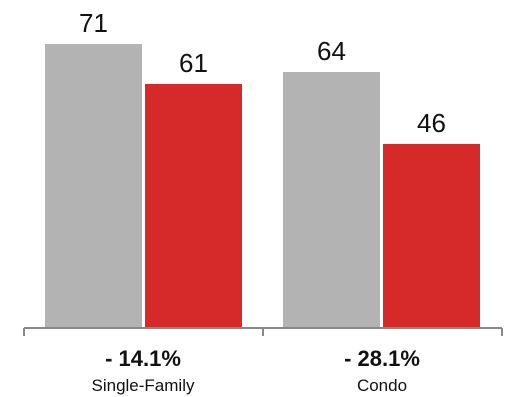 Image resolution: width=505 pixels, height=397 pixels. I want to click on bar-value-label: 61, so click(193, 63).